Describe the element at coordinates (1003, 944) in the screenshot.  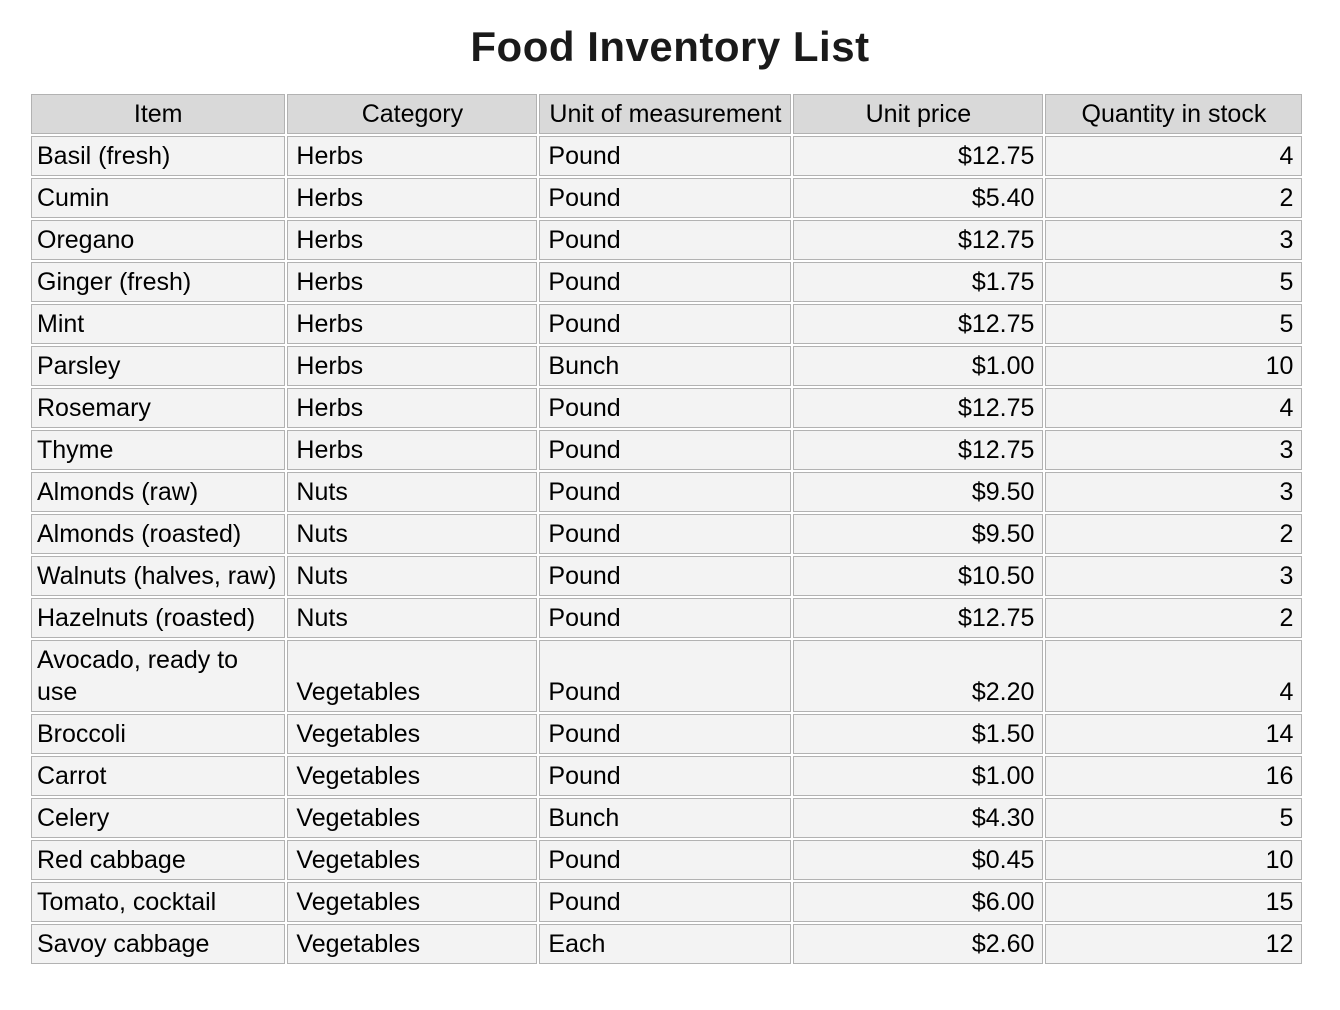
I see `cell-text: $2.60` at that location.